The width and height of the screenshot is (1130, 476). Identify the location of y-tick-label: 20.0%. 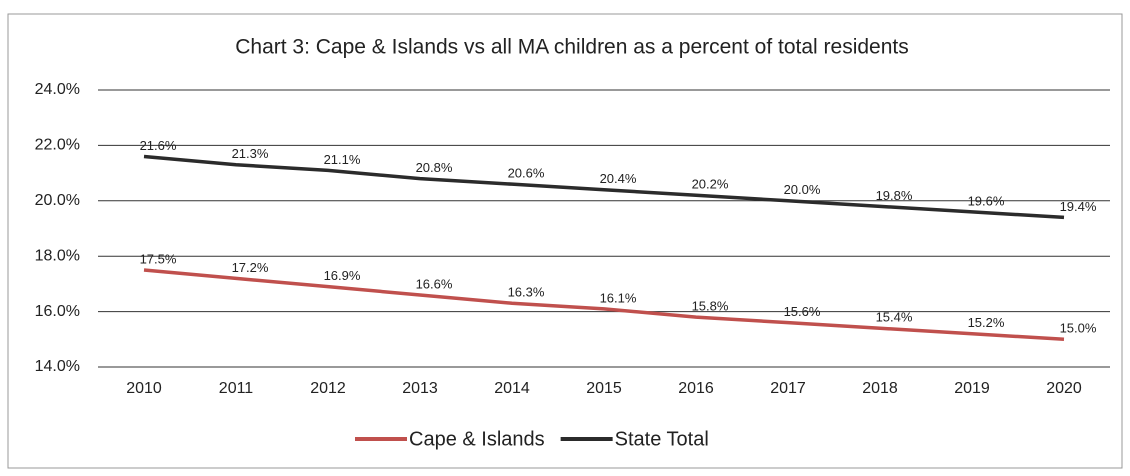
(57, 200).